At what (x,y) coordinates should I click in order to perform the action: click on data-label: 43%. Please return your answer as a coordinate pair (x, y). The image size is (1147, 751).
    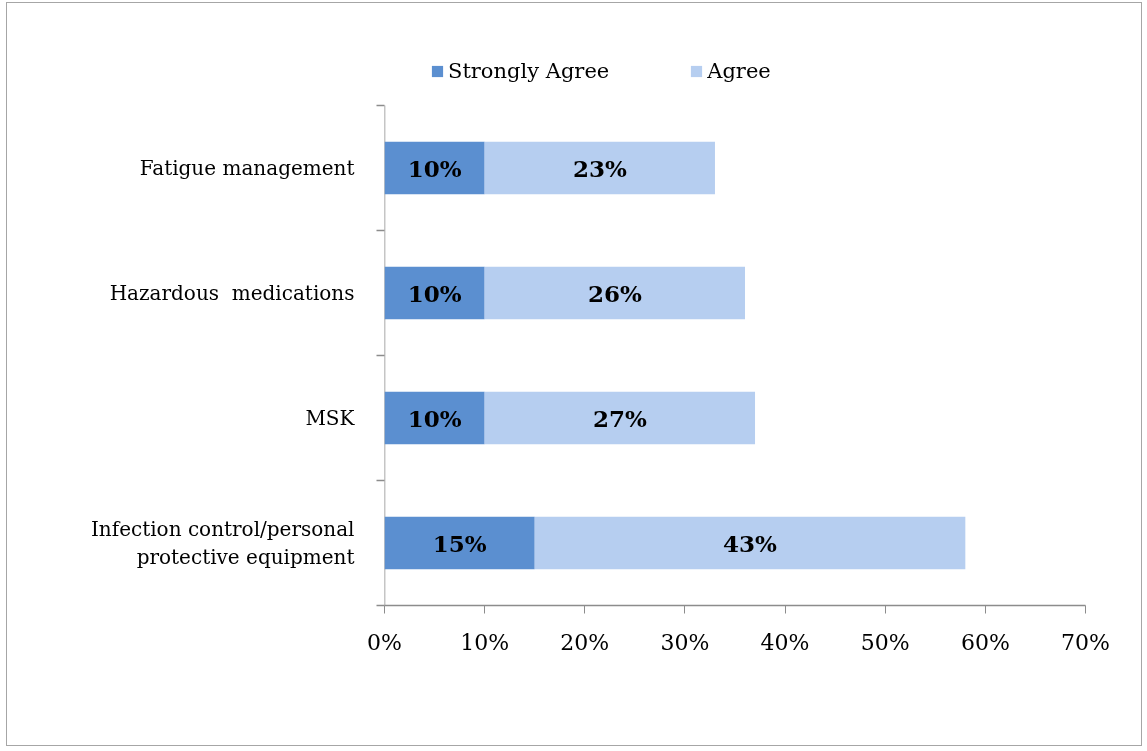
    Looking at the image, I should click on (750, 543).